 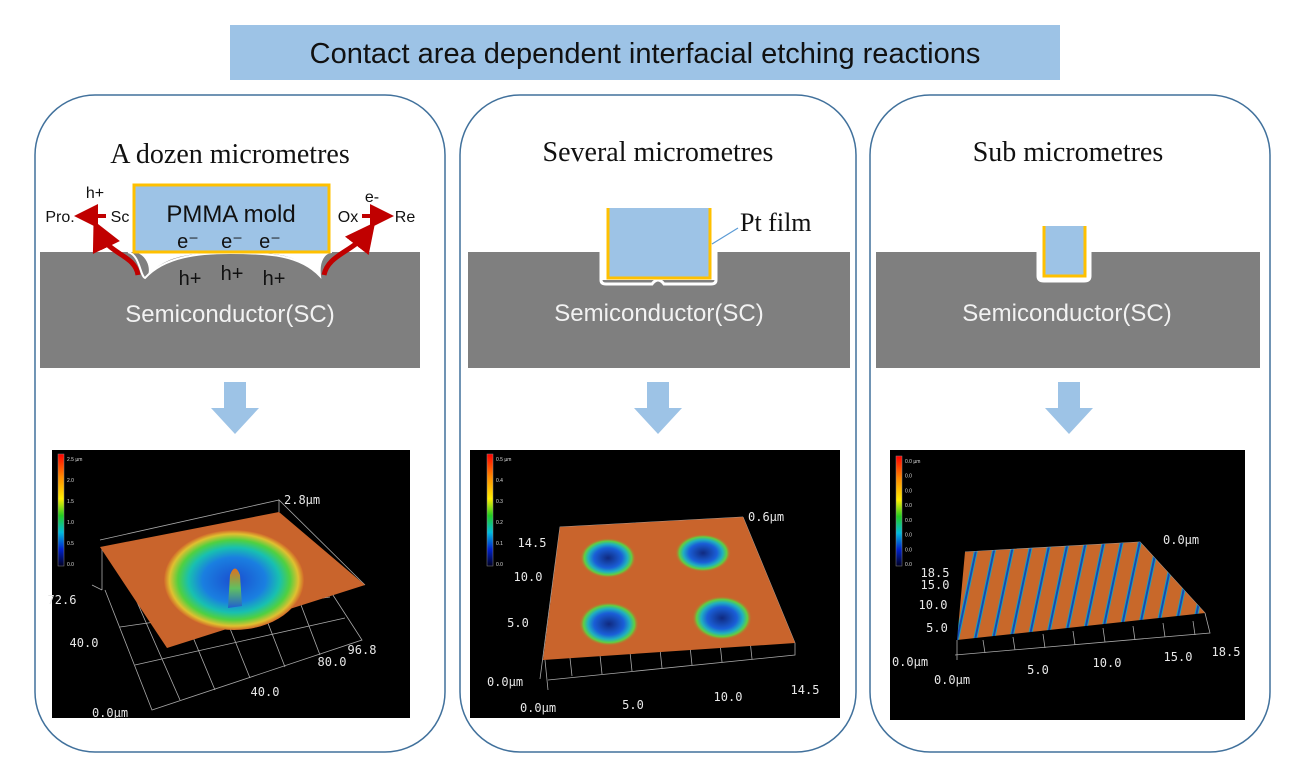 I want to click on film, so click(x=1064, y=252).